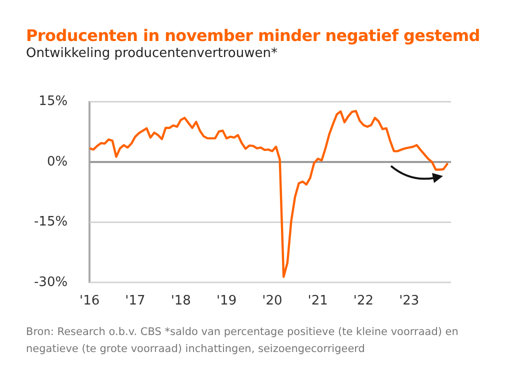 This screenshot has width=509, height=382. Describe the element at coordinates (57, 162) in the screenshot. I see `y-tick-label: 0%` at that location.